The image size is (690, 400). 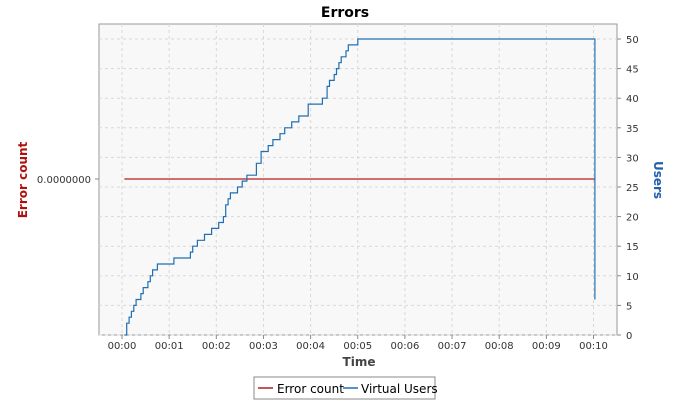 I want to click on right-tick-label: 40, so click(x=632, y=99).